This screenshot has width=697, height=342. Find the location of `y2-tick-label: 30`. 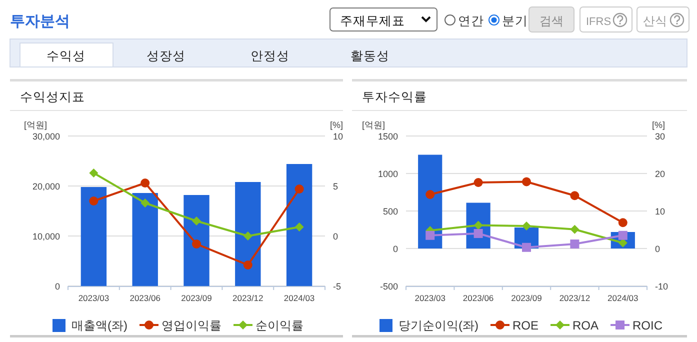

y2-tick-label: 30 is located at coordinates (660, 137).